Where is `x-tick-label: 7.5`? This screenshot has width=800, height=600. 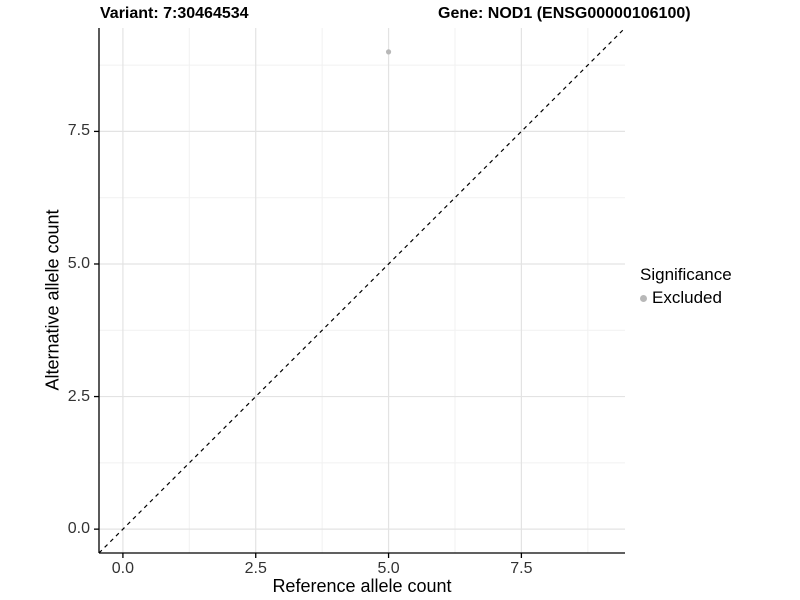
x-tick-label: 7.5 is located at coordinates (521, 568).